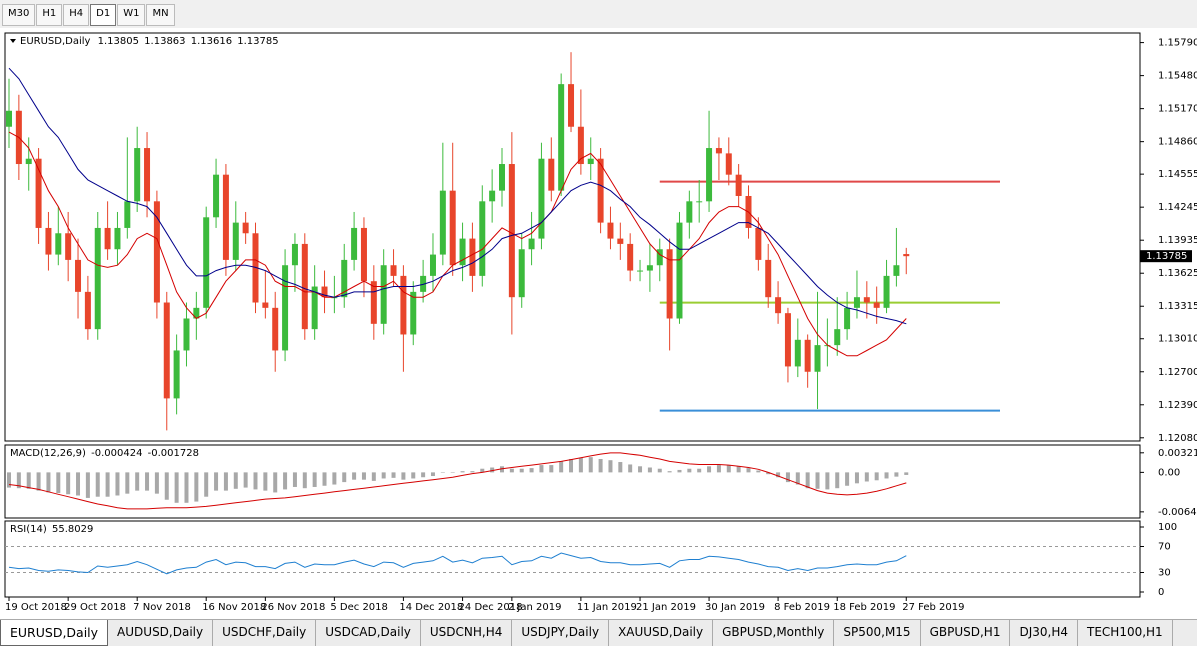 The image size is (1197, 646). What do you see at coordinates (877, 633) in the screenshot?
I see `chart-tab: SP500,M15` at bounding box center [877, 633].